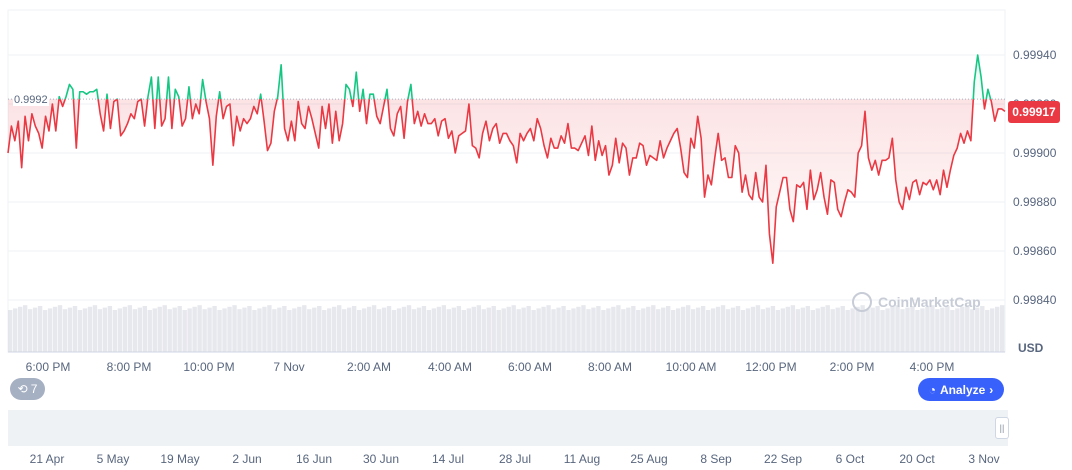 Image resolution: width=1072 pixels, height=470 pixels. Describe the element at coordinates (1035, 55) in the screenshot. I see `y-tick-label: 0.99940` at that location.